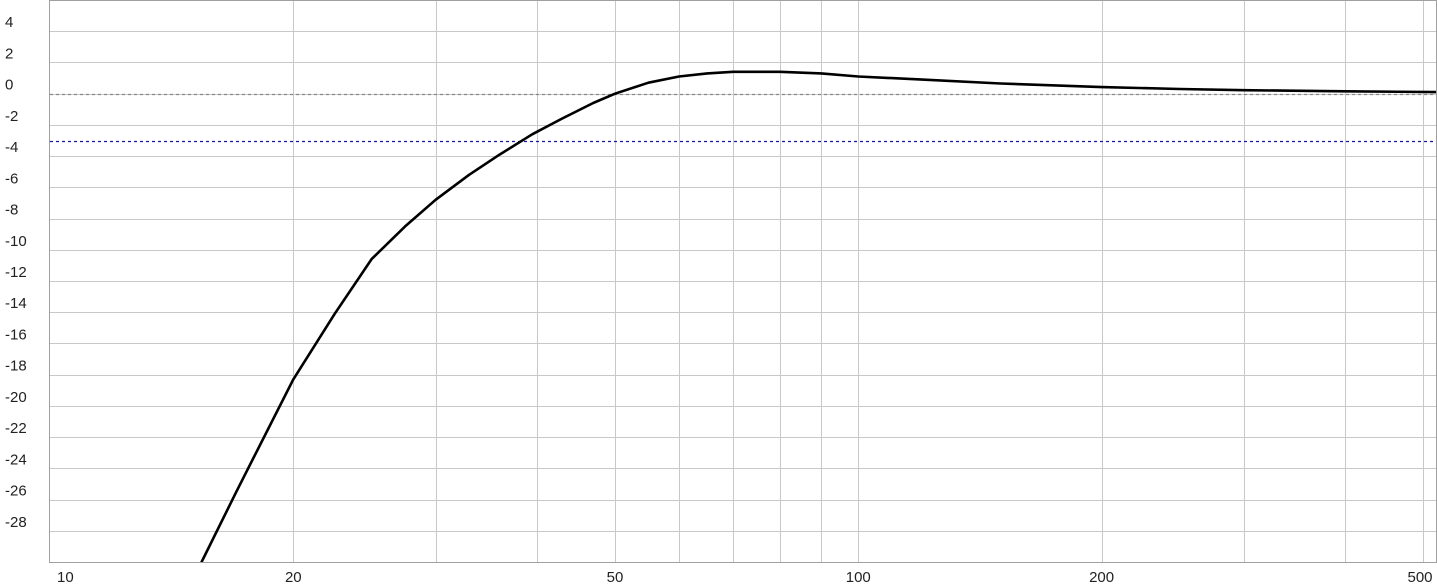 This screenshot has height=586, width=1437. Describe the element at coordinates (16, 397) in the screenshot. I see `y-tick-label: -20` at that location.